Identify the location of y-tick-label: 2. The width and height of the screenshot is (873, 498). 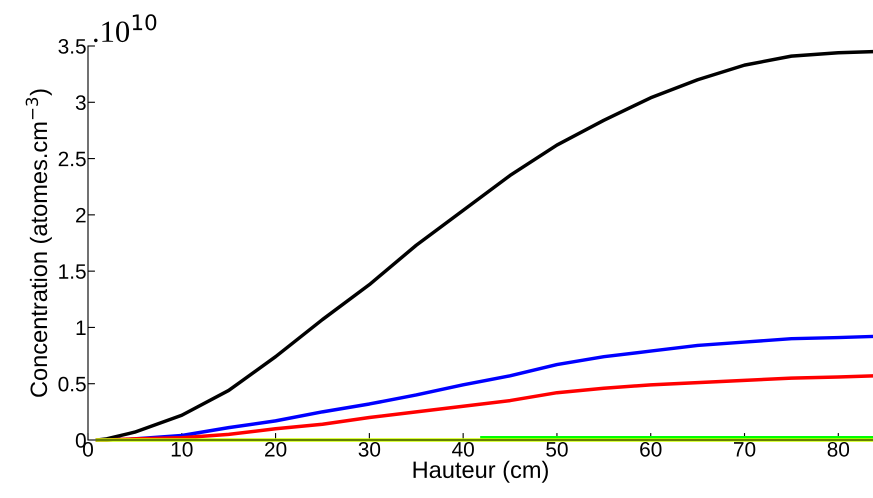
(81, 215).